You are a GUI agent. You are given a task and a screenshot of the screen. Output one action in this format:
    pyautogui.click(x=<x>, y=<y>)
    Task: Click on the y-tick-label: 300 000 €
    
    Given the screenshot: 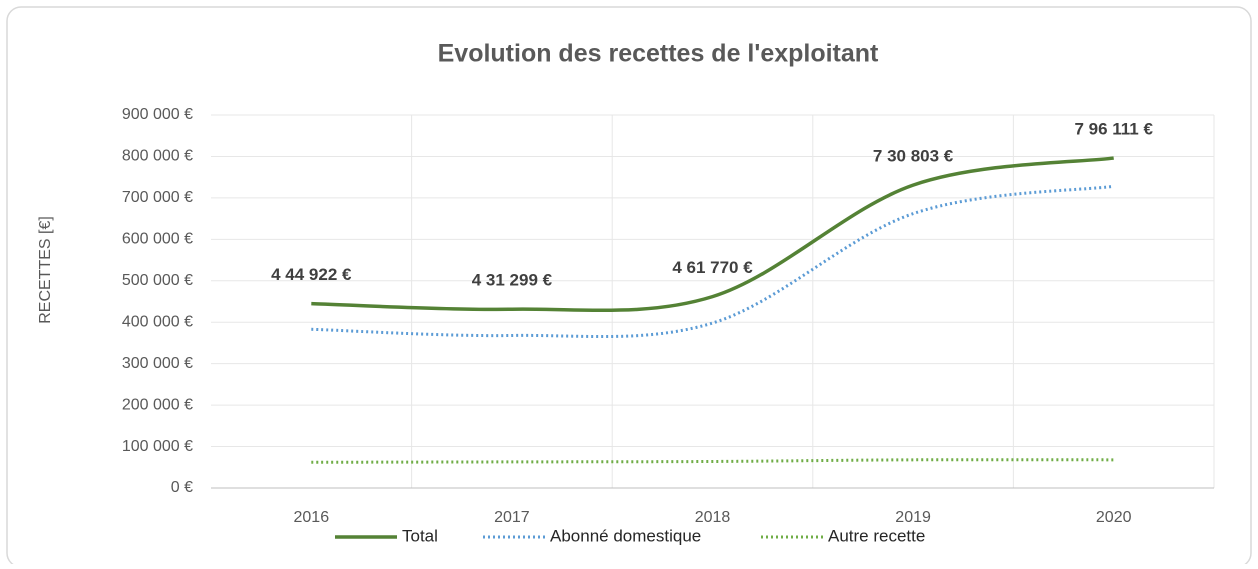 What is the action you would take?
    pyautogui.click(x=157, y=363)
    